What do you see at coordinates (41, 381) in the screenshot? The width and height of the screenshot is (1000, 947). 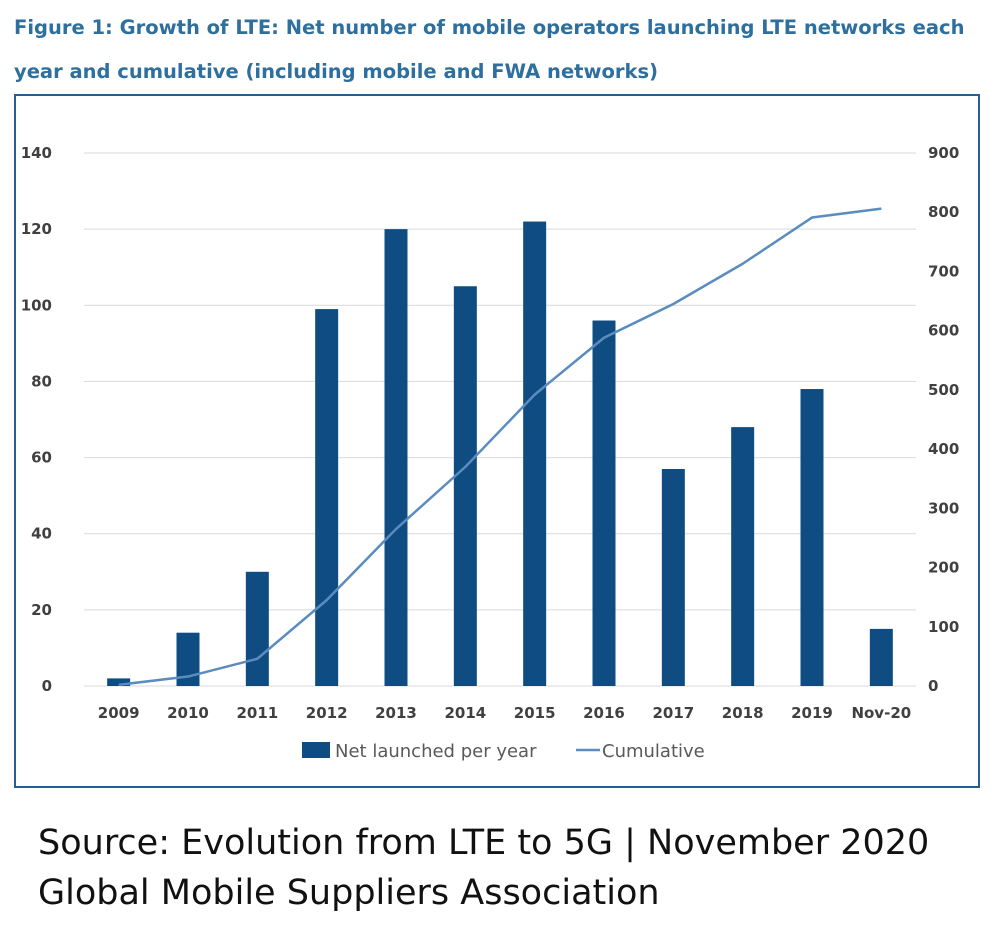 I see `y-axis-tick-label: 80` at bounding box center [41, 381].